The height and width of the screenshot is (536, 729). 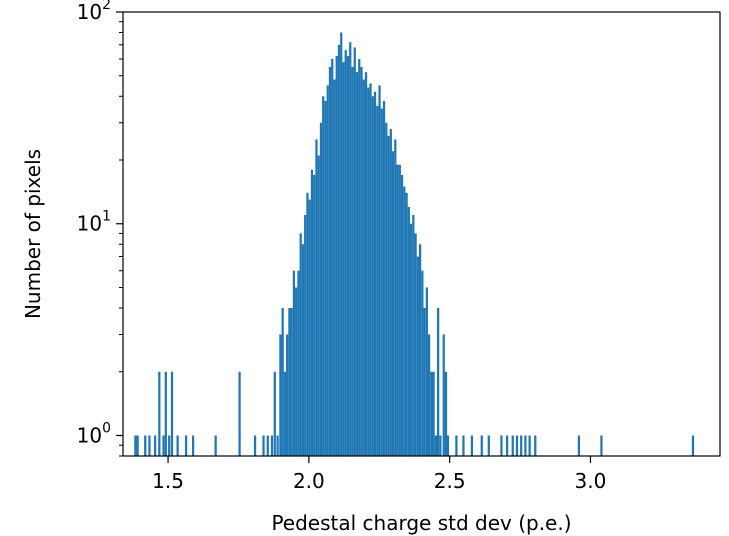 What do you see at coordinates (421, 523) in the screenshot?
I see `x-axis-label: Pedestal charge std dev (p.e.)` at bounding box center [421, 523].